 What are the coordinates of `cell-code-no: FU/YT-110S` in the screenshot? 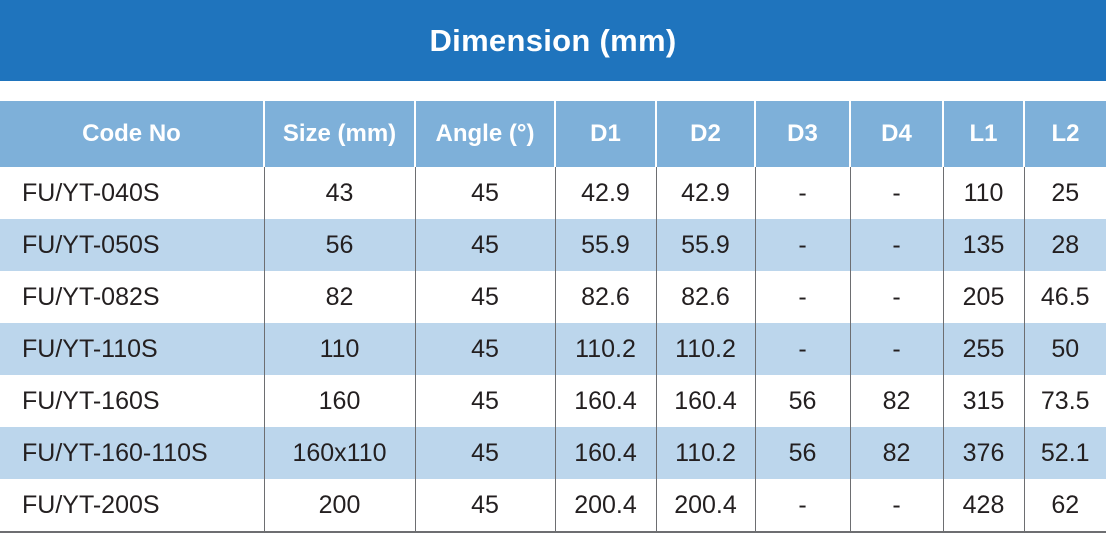 It's located at (132, 349).